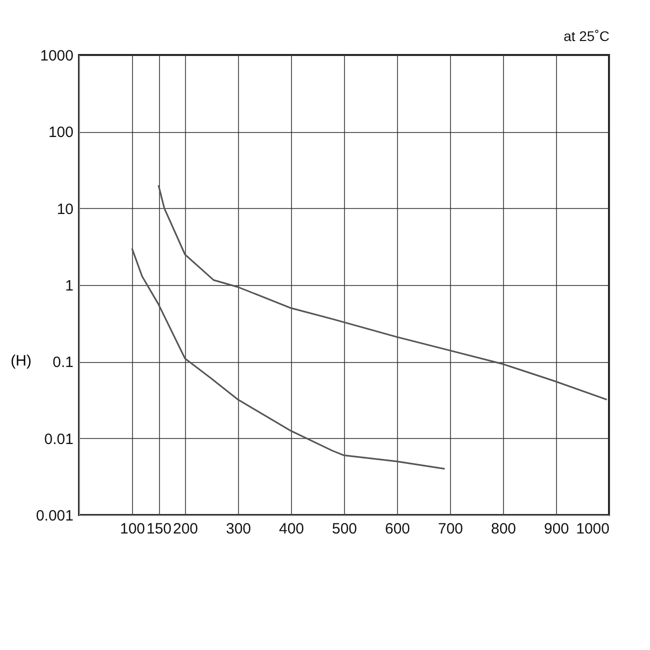 The image size is (650, 650). Describe the element at coordinates (61, 133) in the screenshot. I see `y-tick-label: 100` at that location.